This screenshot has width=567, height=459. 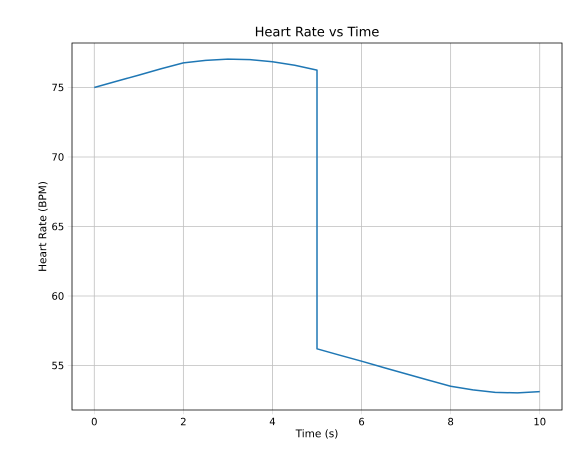 What do you see at coordinates (58, 296) in the screenshot?
I see `y-tick-label: 60` at bounding box center [58, 296].